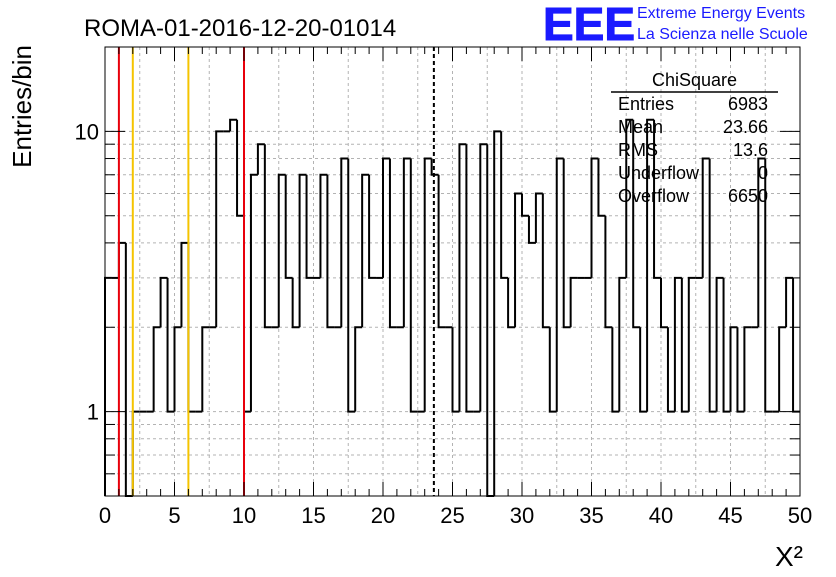 This screenshot has height=577, width=836. What do you see at coordinates (589, 25) in the screenshot?
I see `eee-logo-mark: EEE` at bounding box center [589, 25].